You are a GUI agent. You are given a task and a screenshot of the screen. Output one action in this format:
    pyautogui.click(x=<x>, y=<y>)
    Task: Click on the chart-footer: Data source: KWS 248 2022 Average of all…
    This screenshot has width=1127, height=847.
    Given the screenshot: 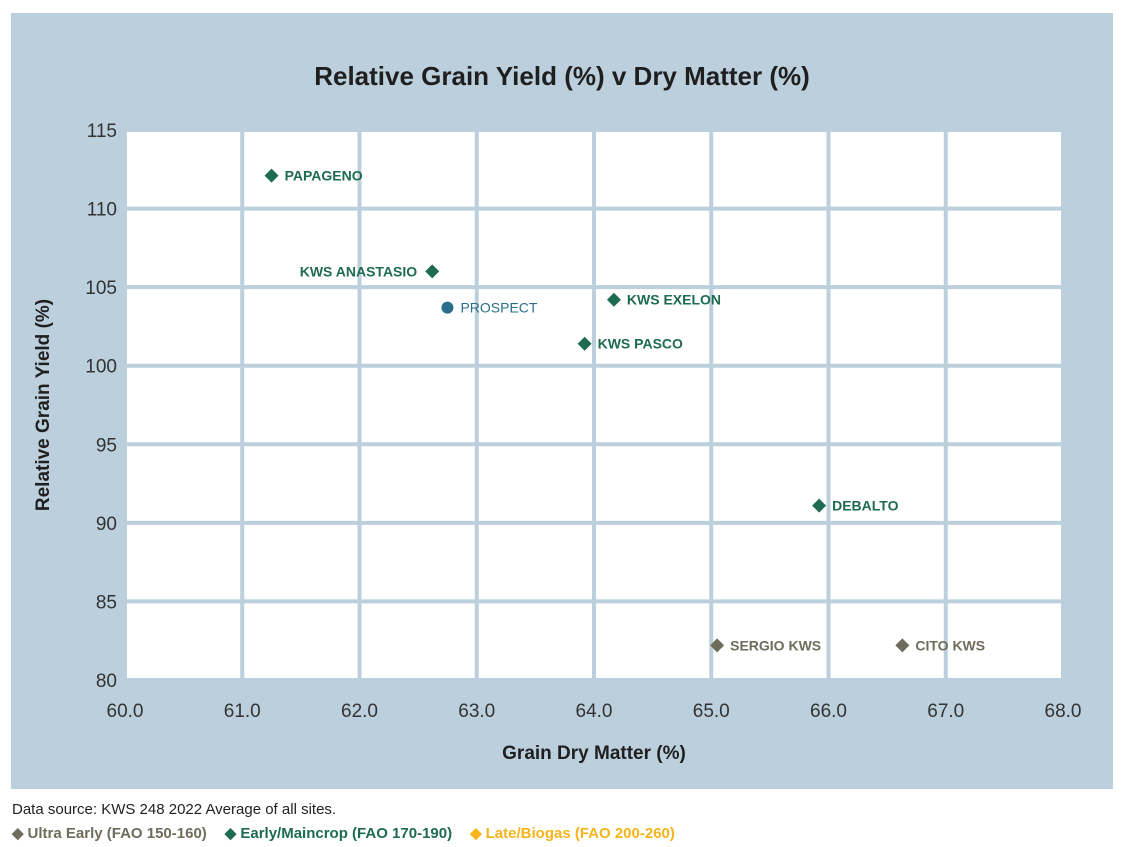 What is the action you would take?
    pyautogui.click(x=562, y=823)
    